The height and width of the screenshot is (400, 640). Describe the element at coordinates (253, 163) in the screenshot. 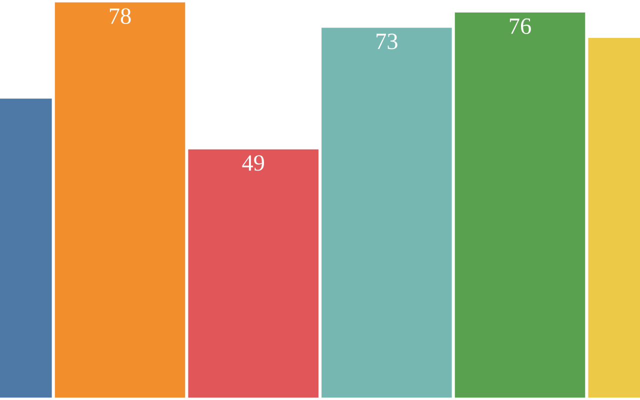

I see `data-label: 49` at that location.